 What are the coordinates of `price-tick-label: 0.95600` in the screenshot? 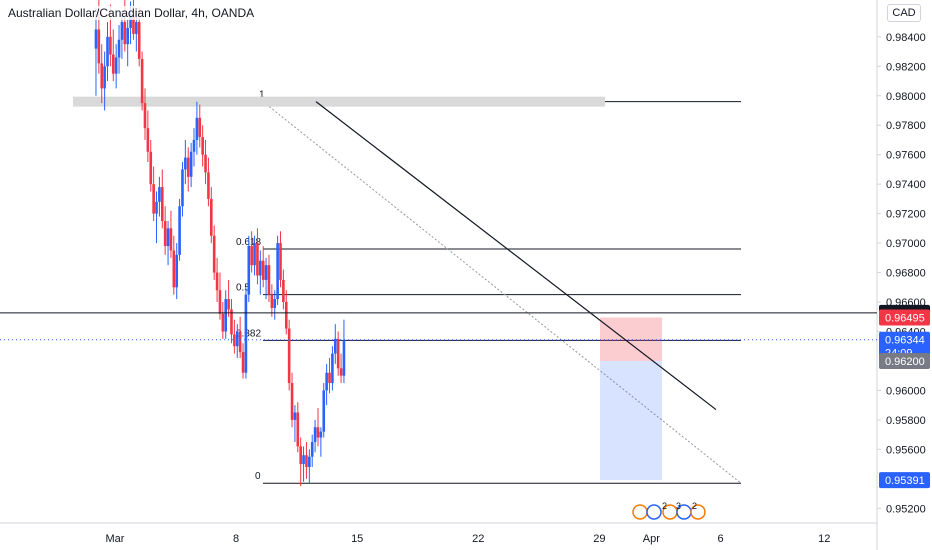 It's located at (906, 450).